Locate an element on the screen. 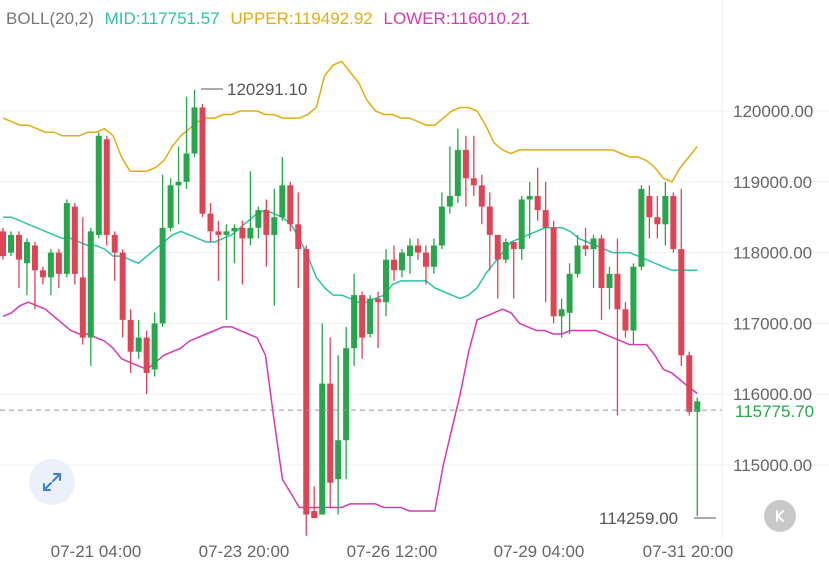 The image size is (829, 566). band-mid is located at coordinates (350, 256).